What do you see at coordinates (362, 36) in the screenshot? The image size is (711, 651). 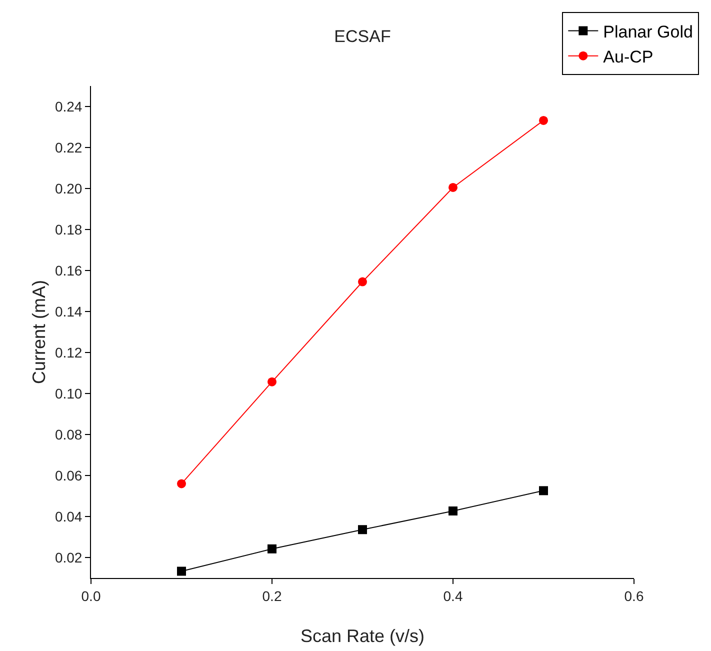 I see `chart-title: ECSAF` at bounding box center [362, 36].